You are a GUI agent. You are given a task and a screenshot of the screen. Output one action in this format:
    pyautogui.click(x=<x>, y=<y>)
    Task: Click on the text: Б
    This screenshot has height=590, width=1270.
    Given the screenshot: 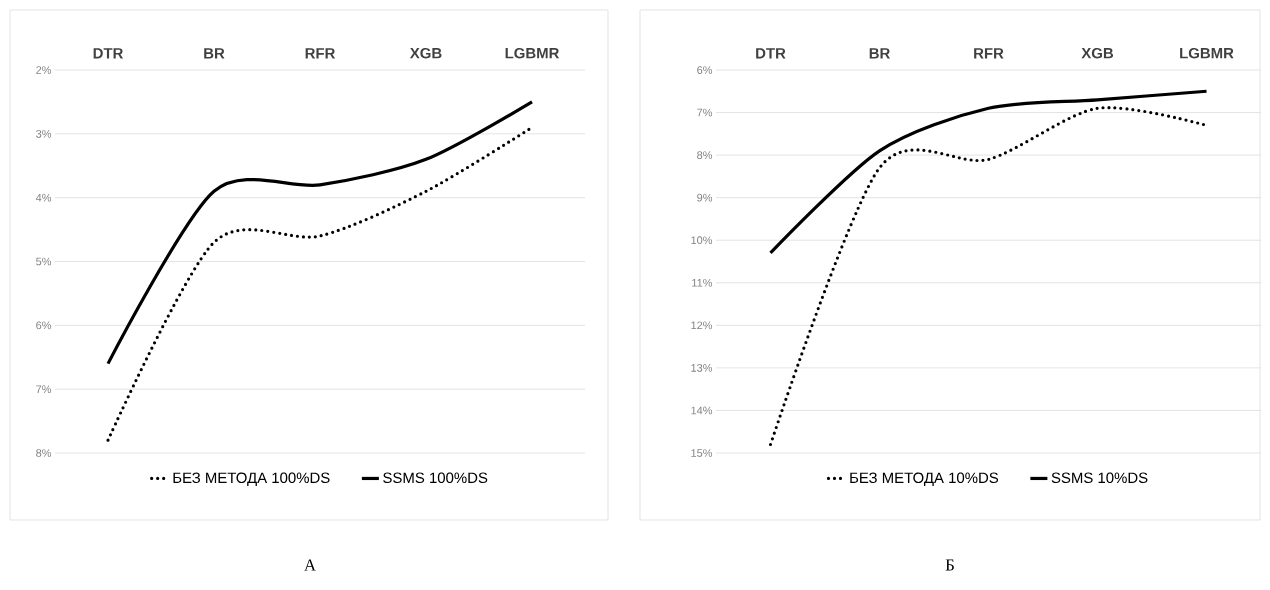 What is the action you would take?
    pyautogui.click(x=949, y=565)
    